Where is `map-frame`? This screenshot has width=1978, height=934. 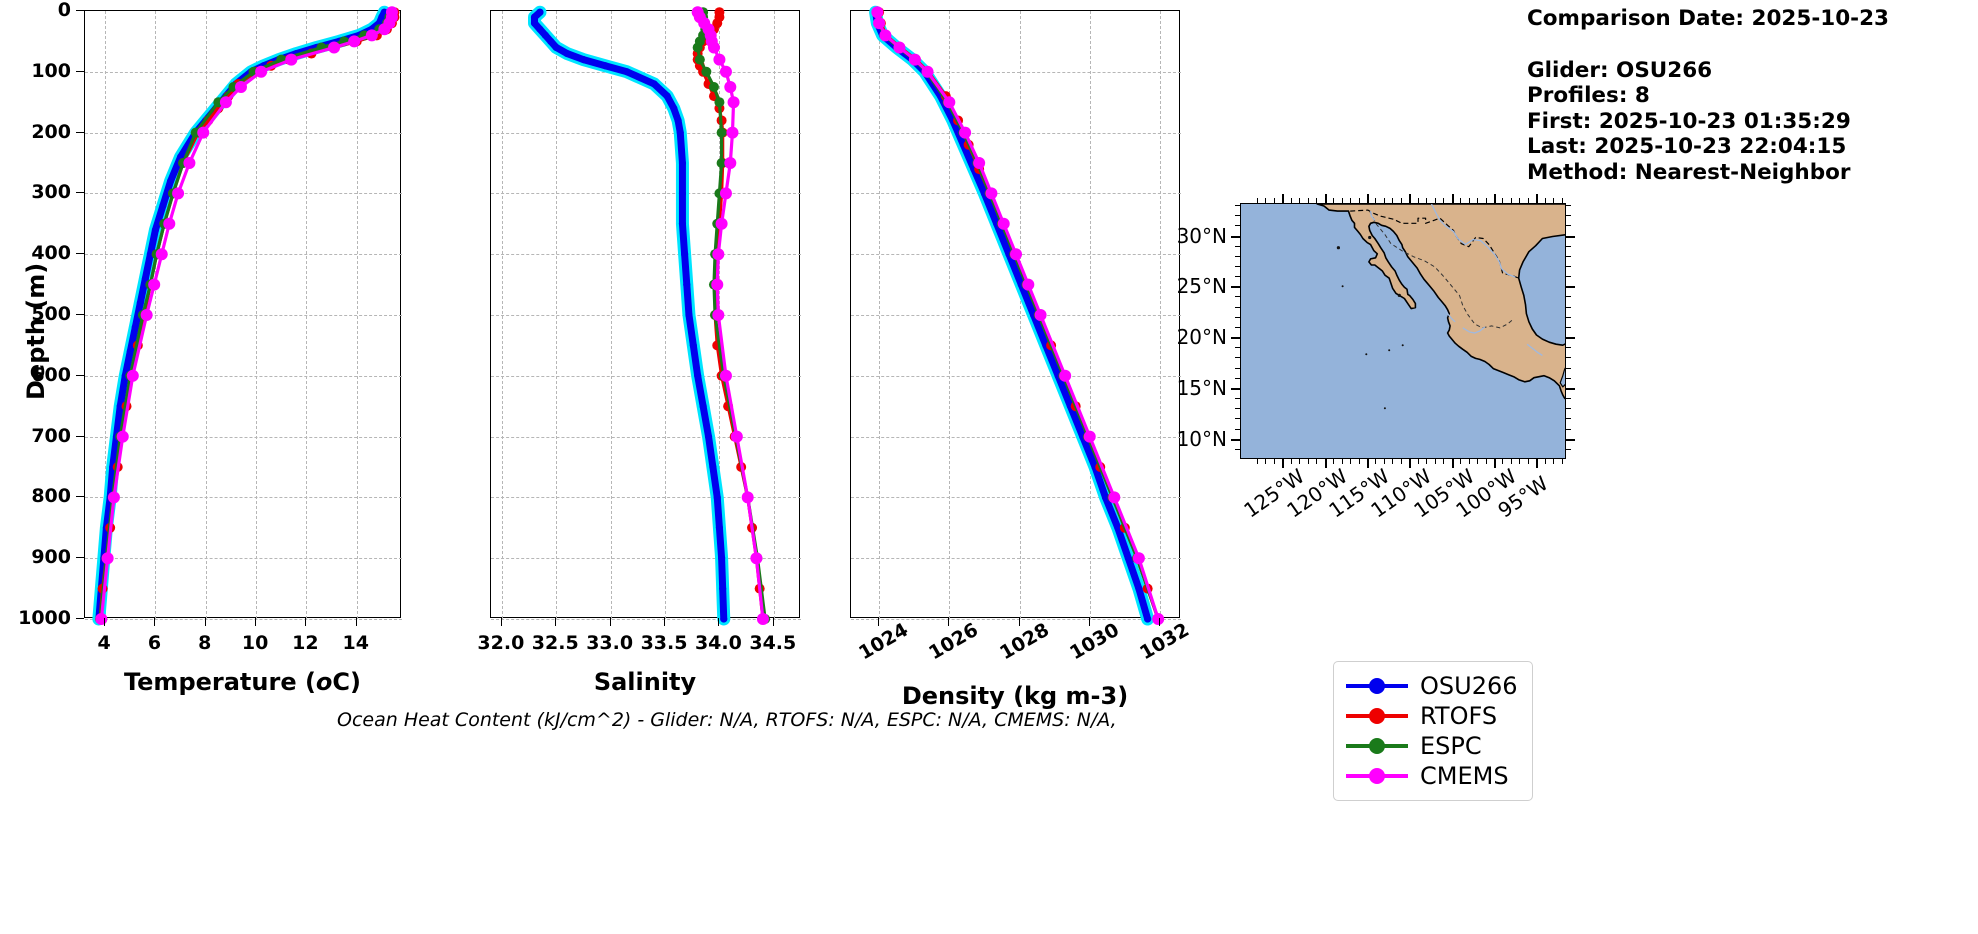
map-frame is located at coordinates (1403, 331).